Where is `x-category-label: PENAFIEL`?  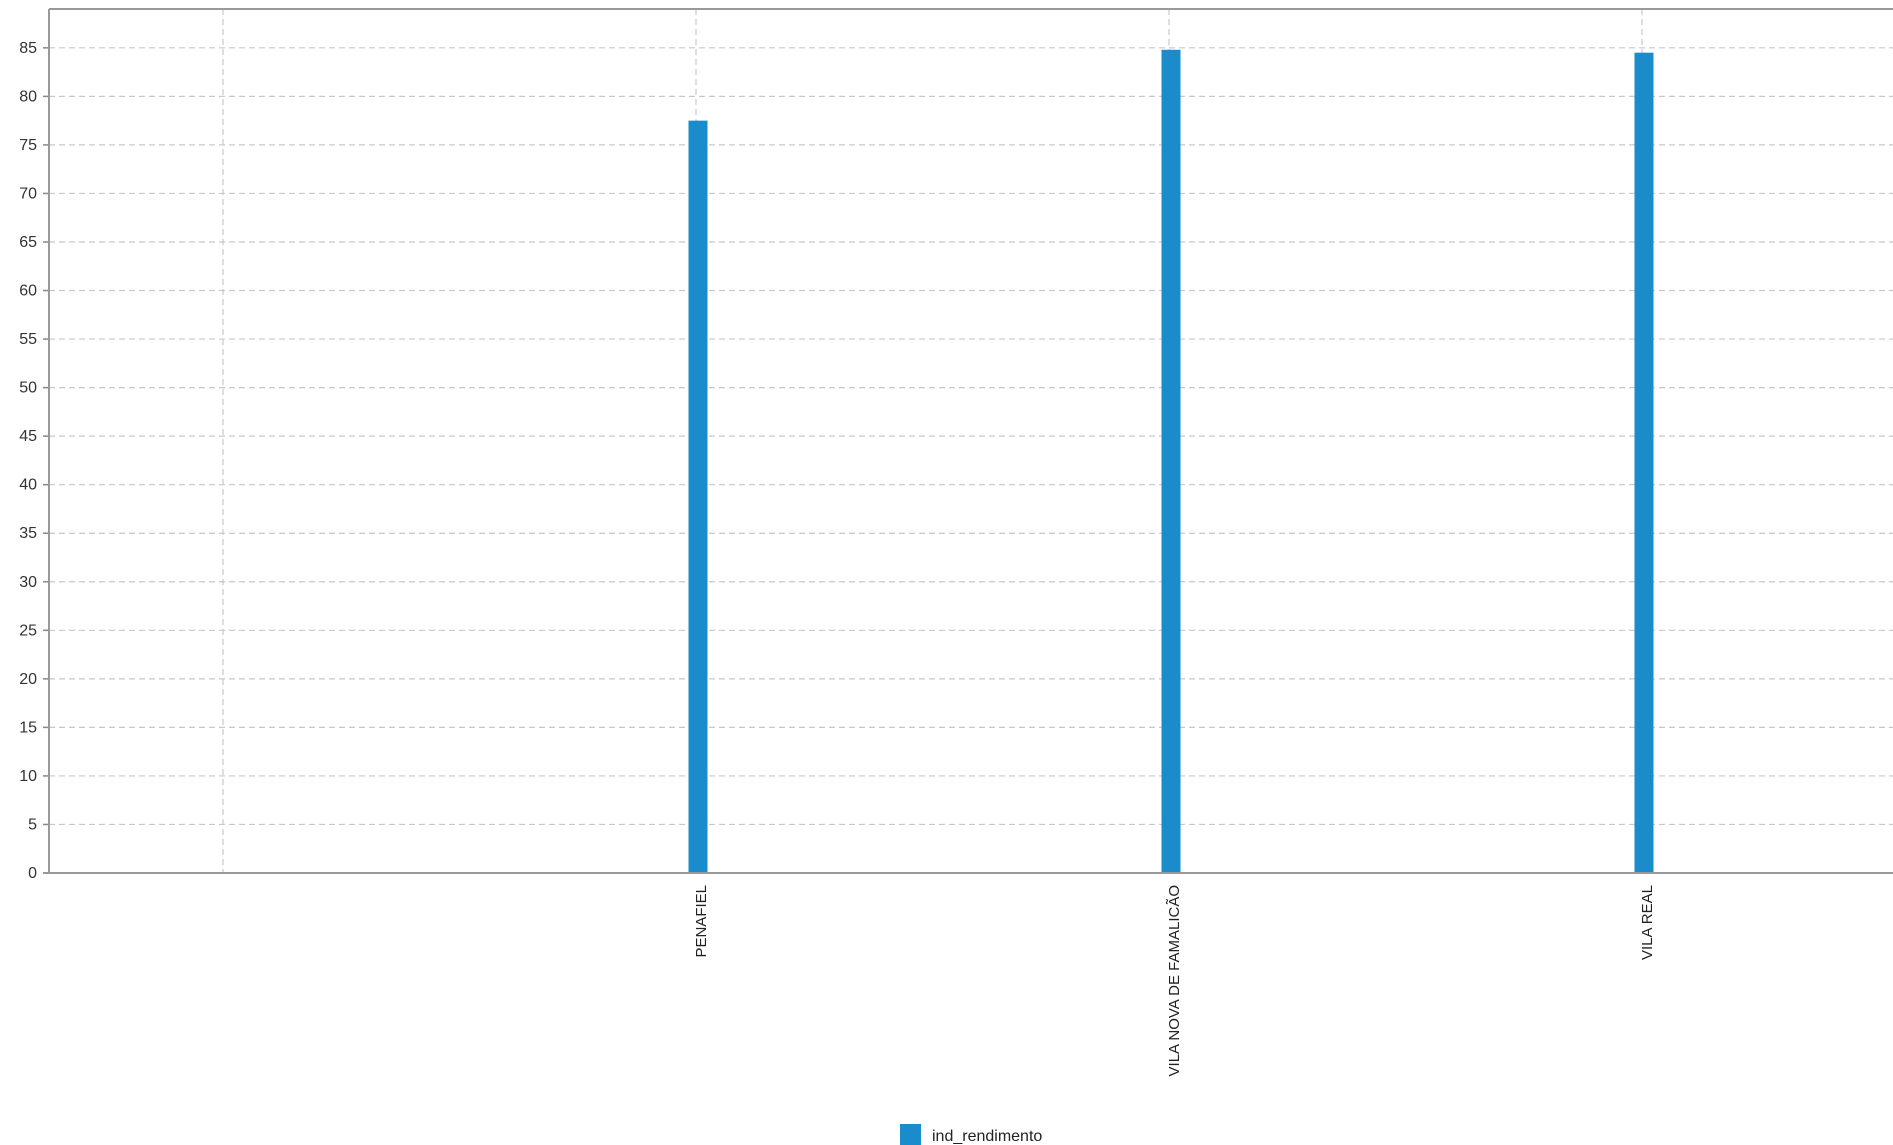 x-category-label: PENAFIEL is located at coordinates (701, 921).